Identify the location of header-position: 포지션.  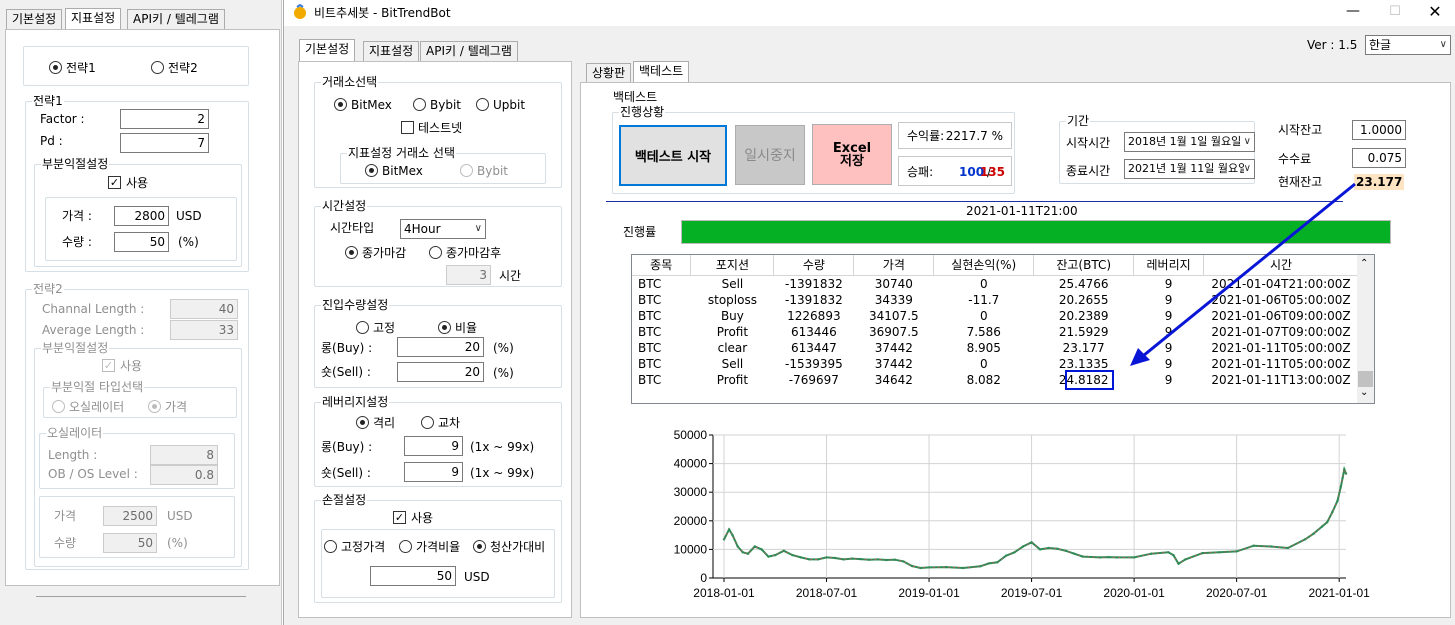
(732, 265).